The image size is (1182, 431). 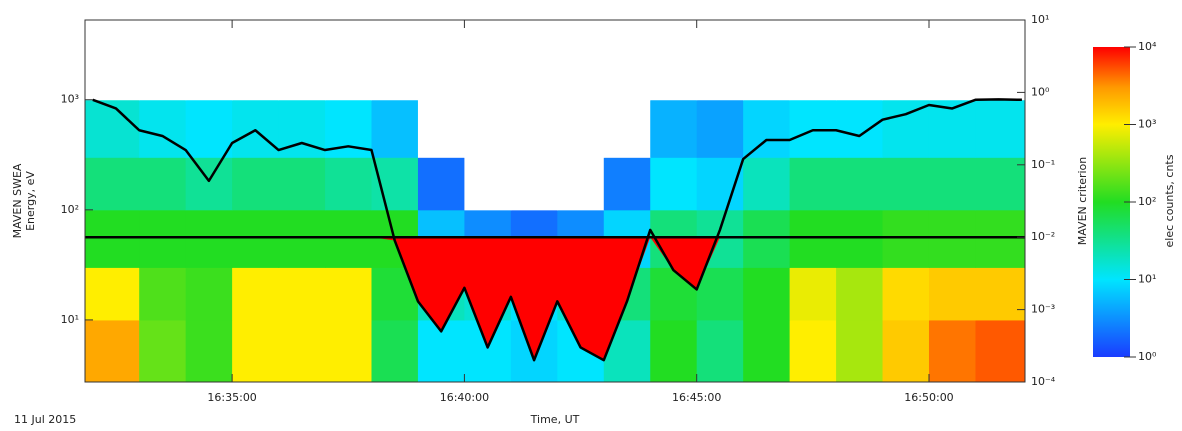 I want to click on y2-tick-label: 10⁻², so click(x=1043, y=236).